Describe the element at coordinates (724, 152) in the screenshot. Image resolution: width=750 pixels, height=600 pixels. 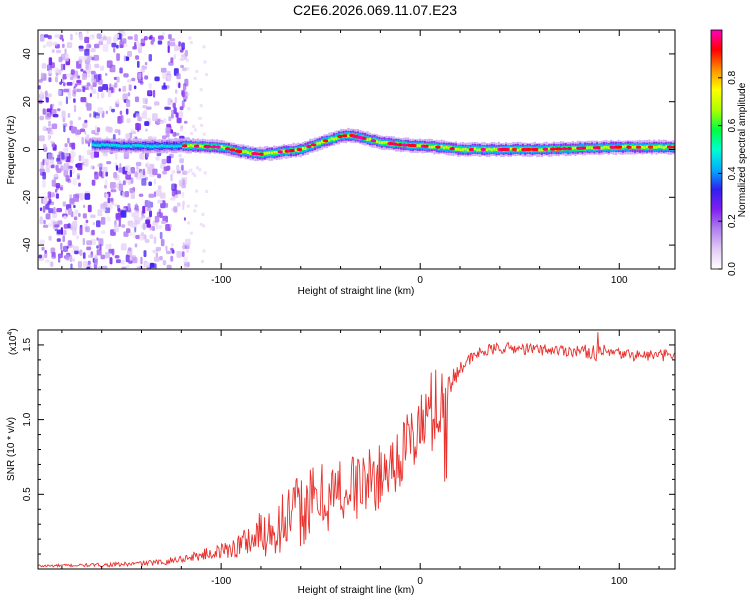
I see `colorbar: 0.0 0.2 0.4 0.6 0.8` at that location.